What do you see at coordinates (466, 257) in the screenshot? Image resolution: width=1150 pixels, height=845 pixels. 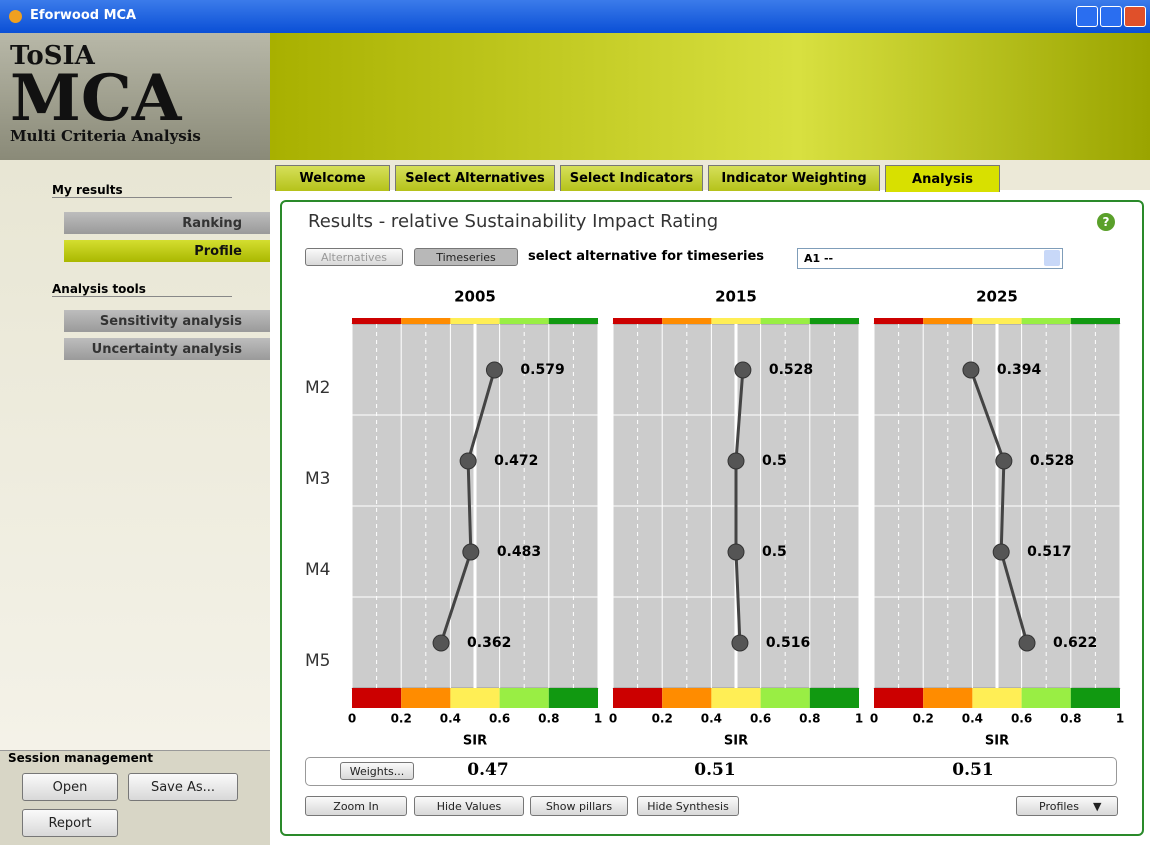 I see `timeseries-button: Timeseries` at bounding box center [466, 257].